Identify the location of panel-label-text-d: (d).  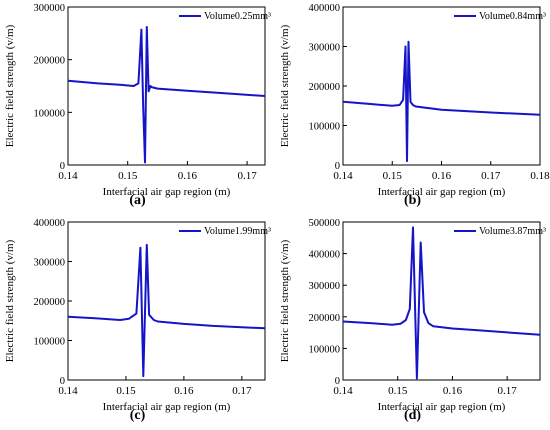
(412, 415).